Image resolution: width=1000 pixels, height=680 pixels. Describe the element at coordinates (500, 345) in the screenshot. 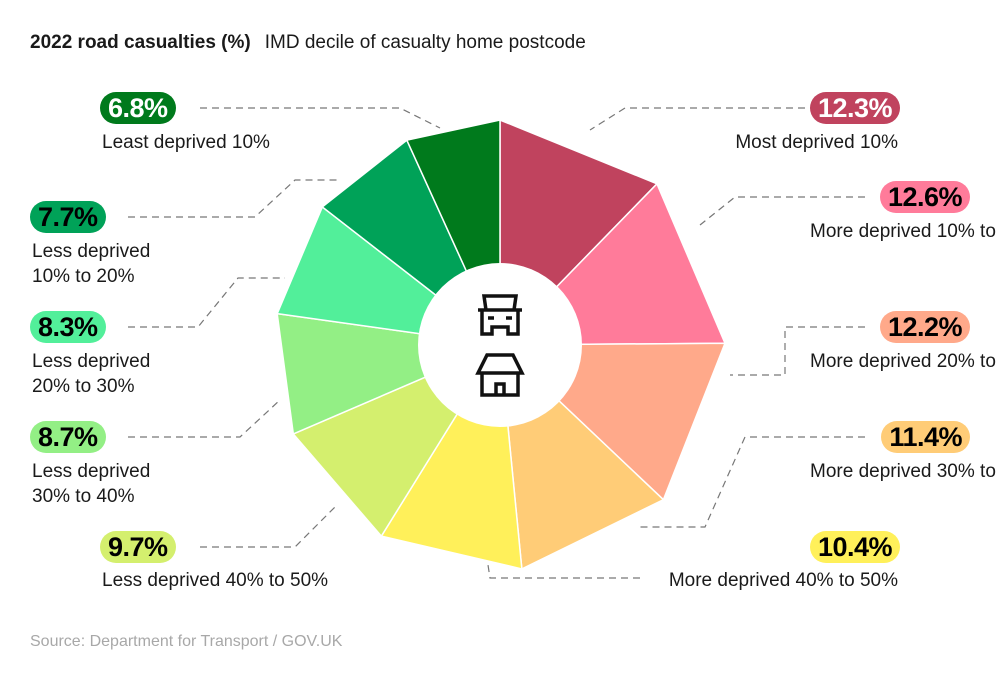

I see `center-hole` at that location.